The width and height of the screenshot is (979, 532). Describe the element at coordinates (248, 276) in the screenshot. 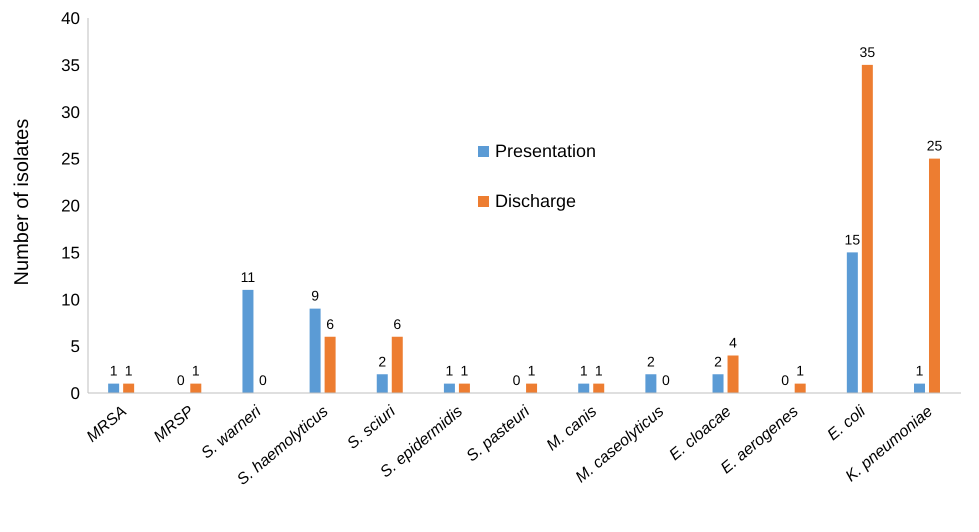

I see `data-label: 11` at that location.